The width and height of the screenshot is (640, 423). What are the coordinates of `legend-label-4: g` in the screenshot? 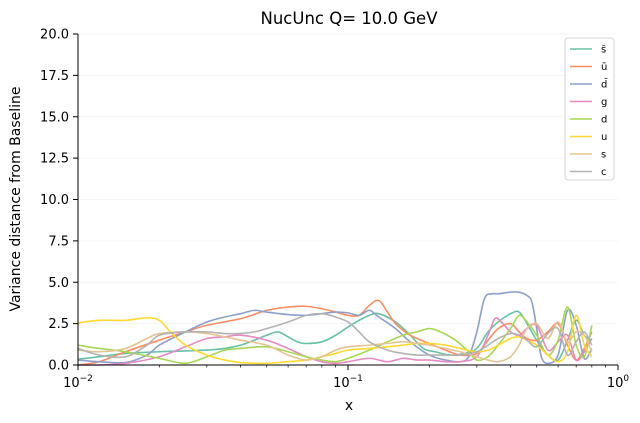 It's located at (604, 102).